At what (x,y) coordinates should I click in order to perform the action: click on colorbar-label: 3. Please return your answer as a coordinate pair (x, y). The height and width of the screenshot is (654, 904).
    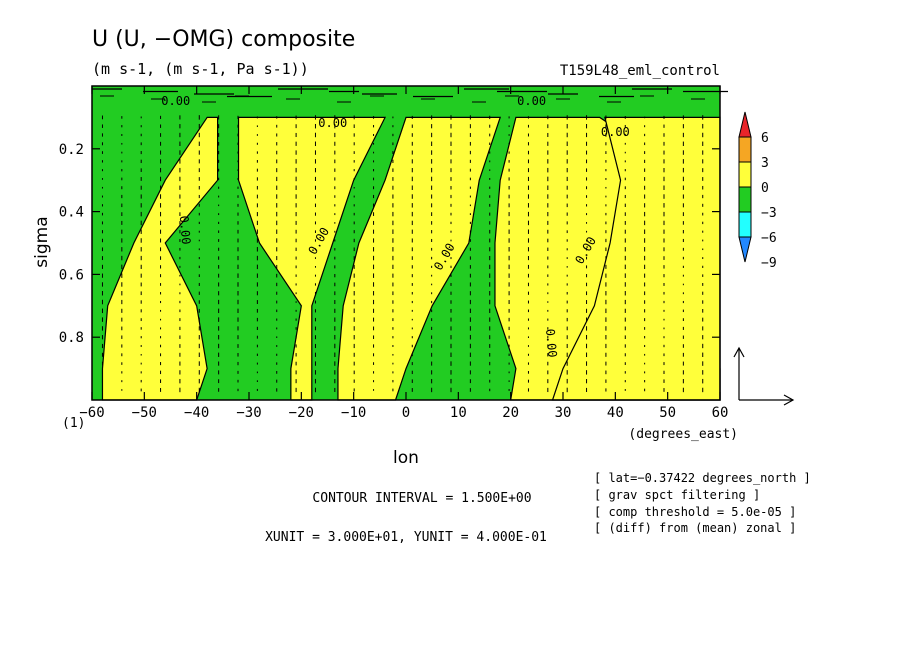
    Looking at the image, I should click on (765, 163).